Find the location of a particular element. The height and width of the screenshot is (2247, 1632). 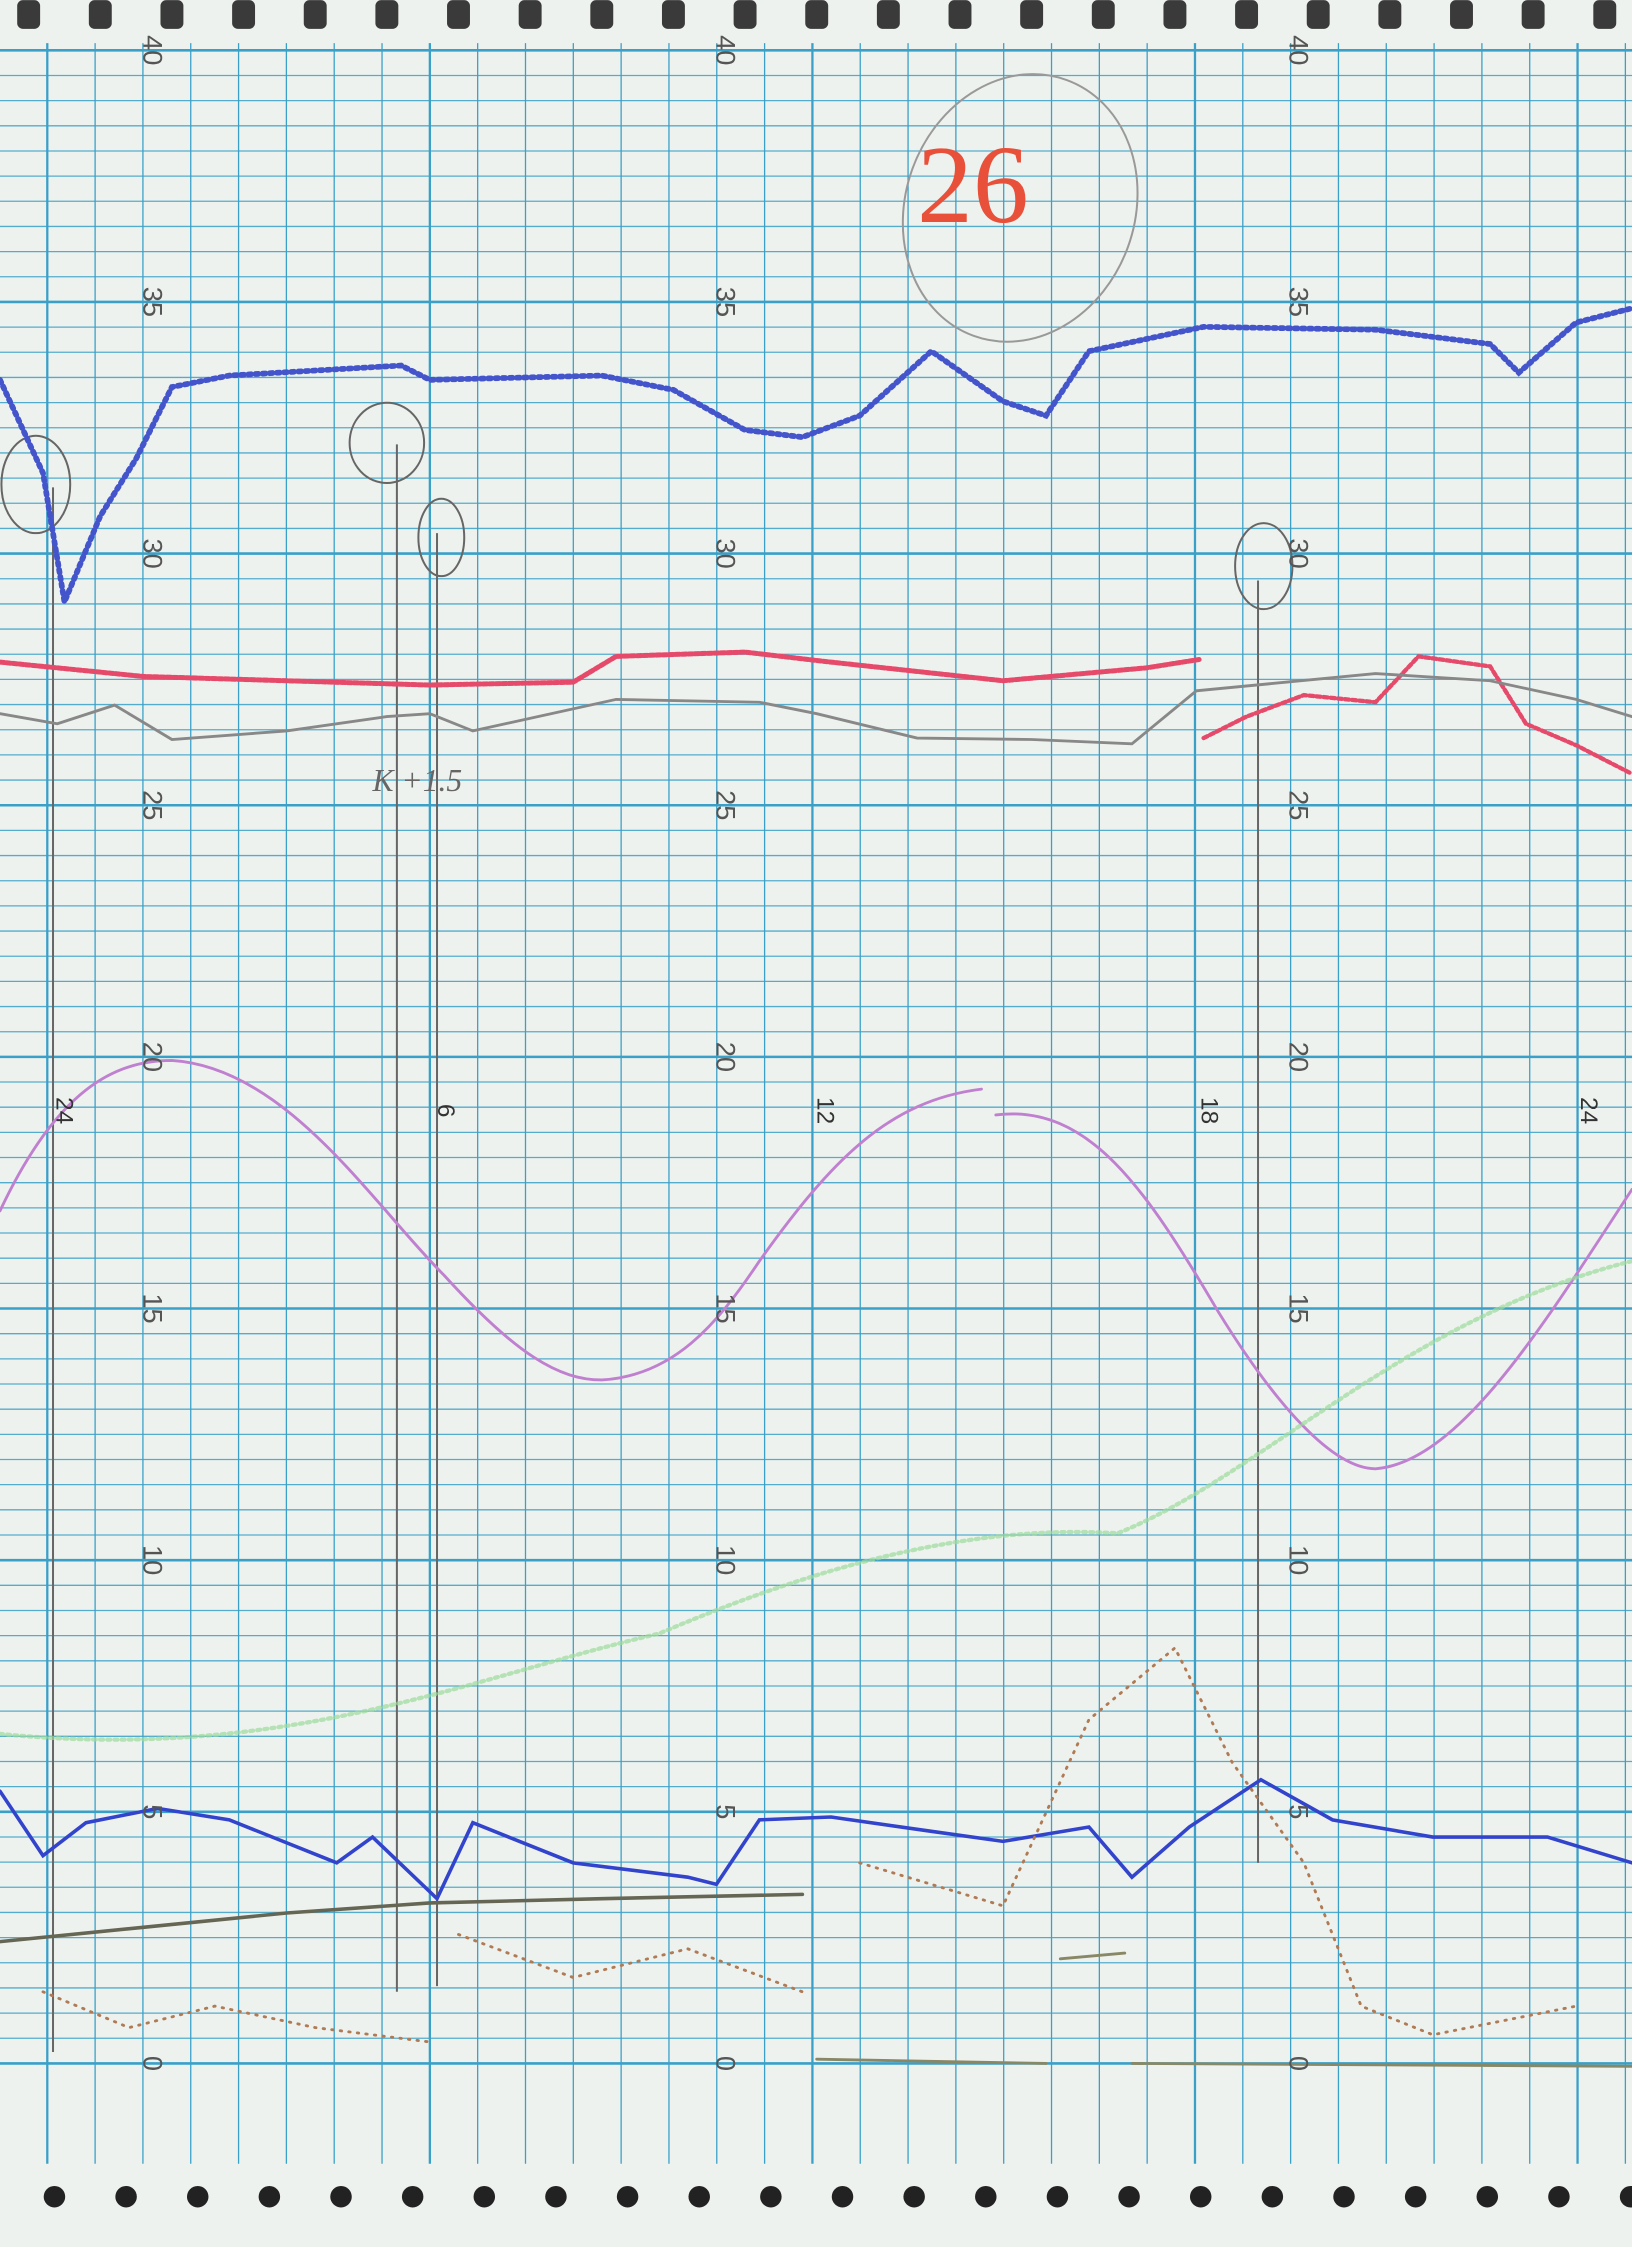

hour-label: 12 is located at coordinates (824, 1110).